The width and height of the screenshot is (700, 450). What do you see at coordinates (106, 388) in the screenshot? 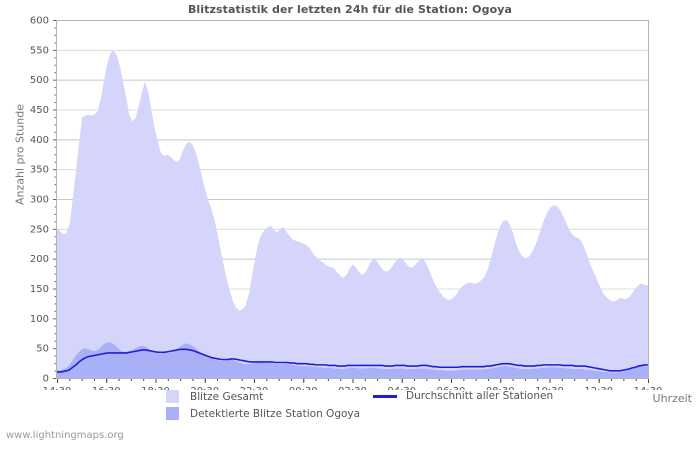
I see `x-tick-label: 16:30` at bounding box center [106, 388].